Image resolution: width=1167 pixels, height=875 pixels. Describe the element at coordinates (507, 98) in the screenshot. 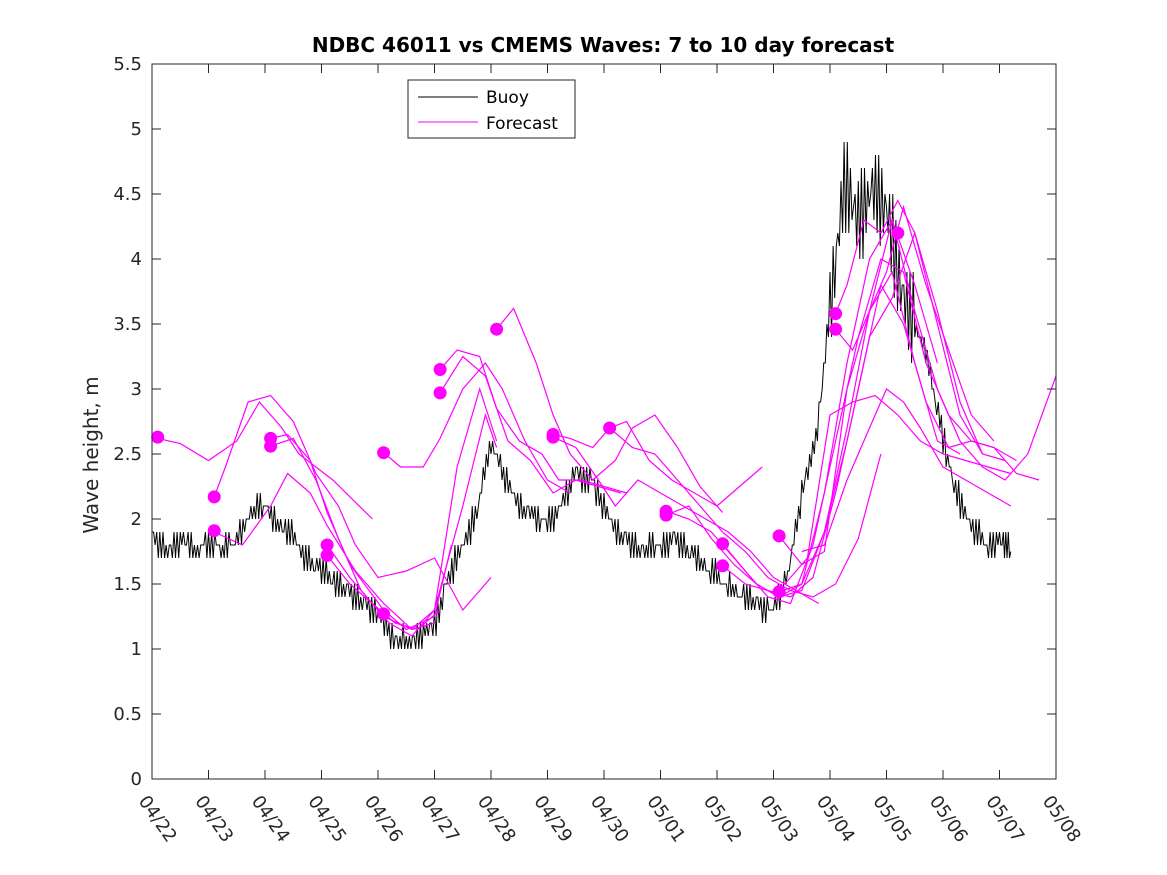

I see `legend-buoy-label: Buoy` at that location.